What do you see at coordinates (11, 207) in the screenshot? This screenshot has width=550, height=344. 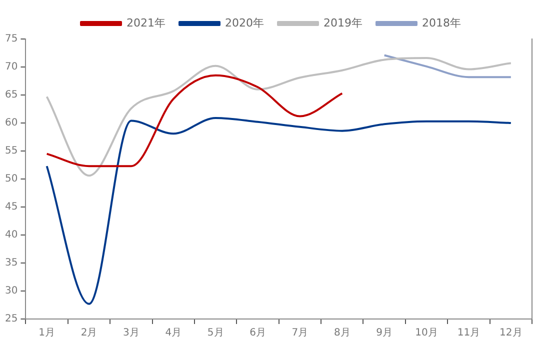 I see `y-tick-label: 45` at bounding box center [11, 207].